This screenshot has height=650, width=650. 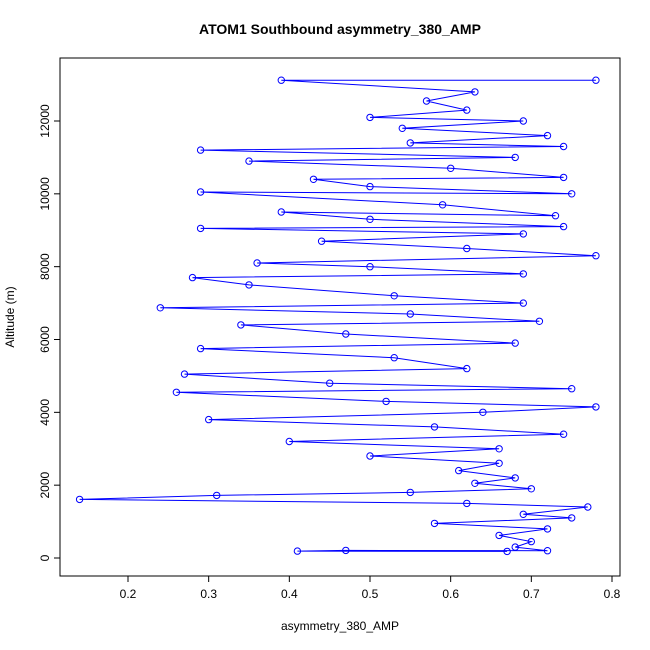 What do you see at coordinates (45, 557) in the screenshot?
I see `y-tick-label: 0` at bounding box center [45, 557].